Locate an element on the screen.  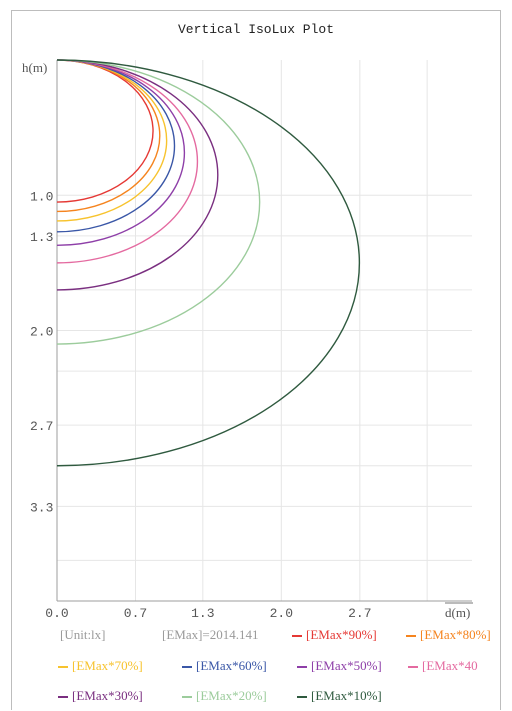
x-tick-label: 0.7 is located at coordinates (135, 613).